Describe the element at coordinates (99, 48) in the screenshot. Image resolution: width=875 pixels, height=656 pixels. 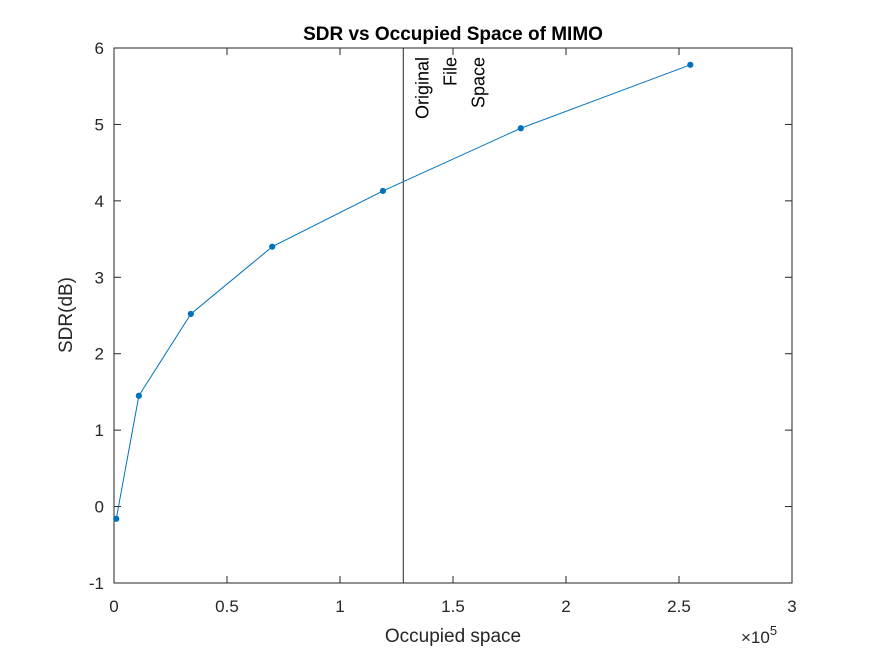
I see `y-tick-label: 6` at that location.